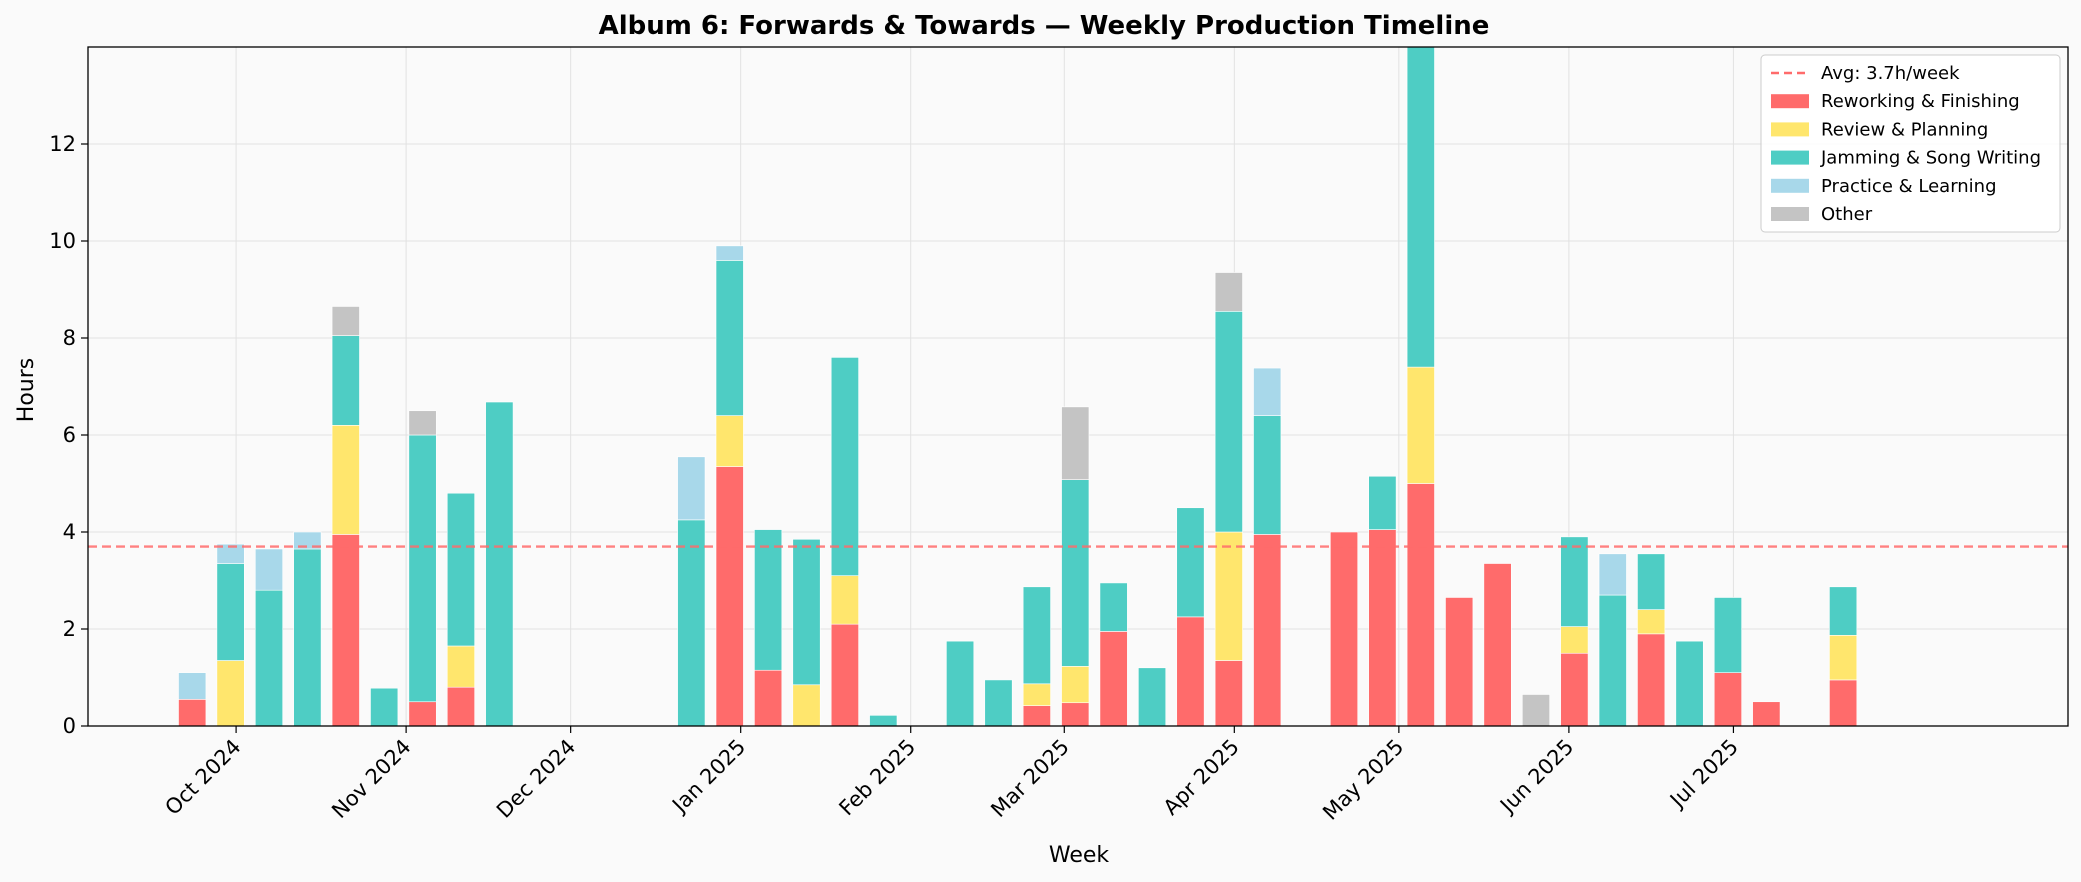  Describe the element at coordinates (69, 726) in the screenshot. I see `y-tick-label: 0` at that location.